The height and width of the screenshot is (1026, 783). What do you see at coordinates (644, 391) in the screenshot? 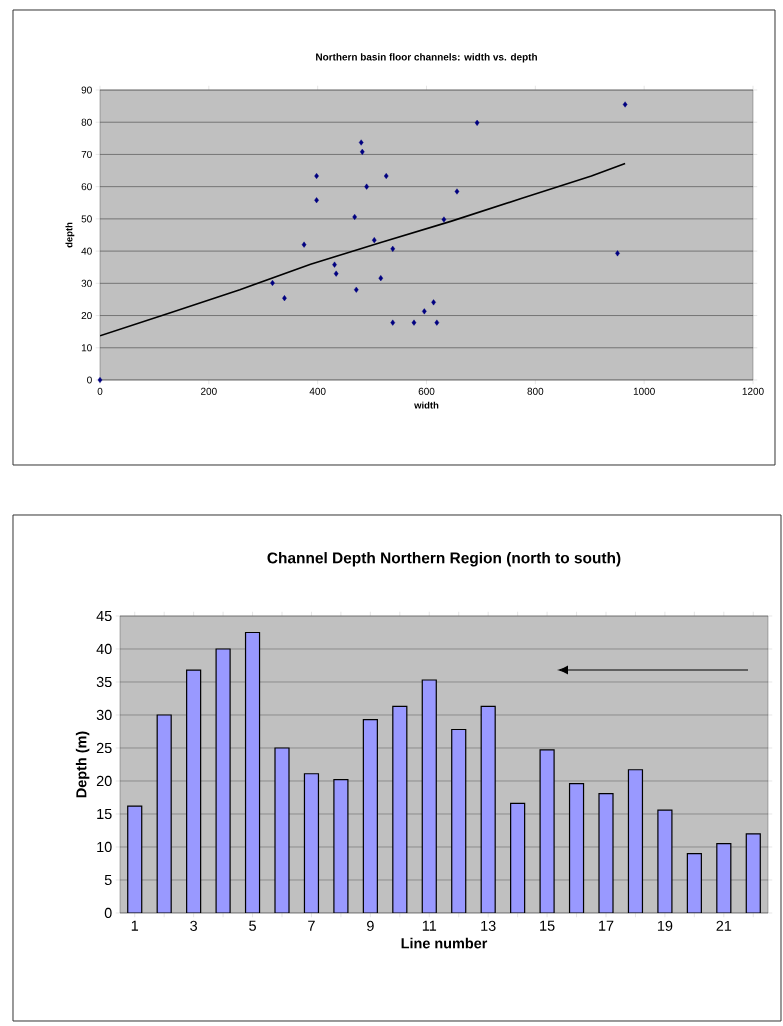
I see `x-tick-label: 1000` at bounding box center [644, 391].